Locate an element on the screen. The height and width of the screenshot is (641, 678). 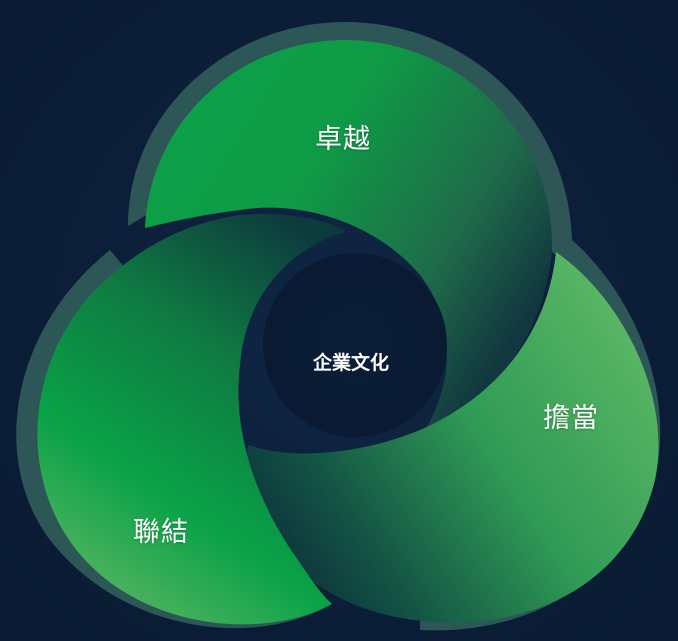
petal-label-top: 卓越 is located at coordinates (343, 139).